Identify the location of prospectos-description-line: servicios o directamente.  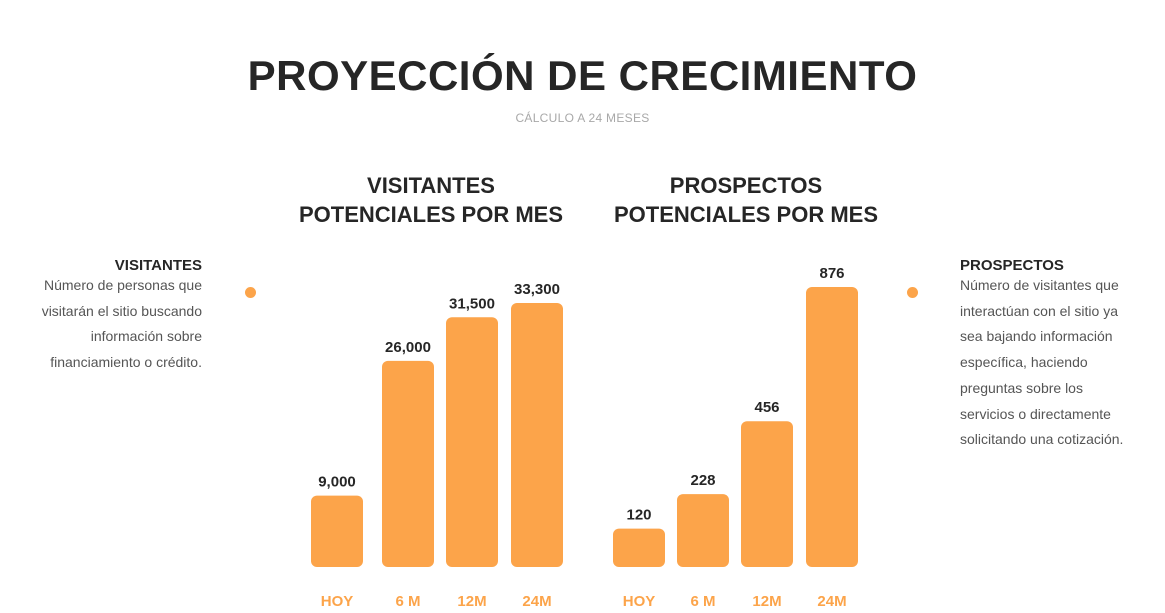
(1035, 413).